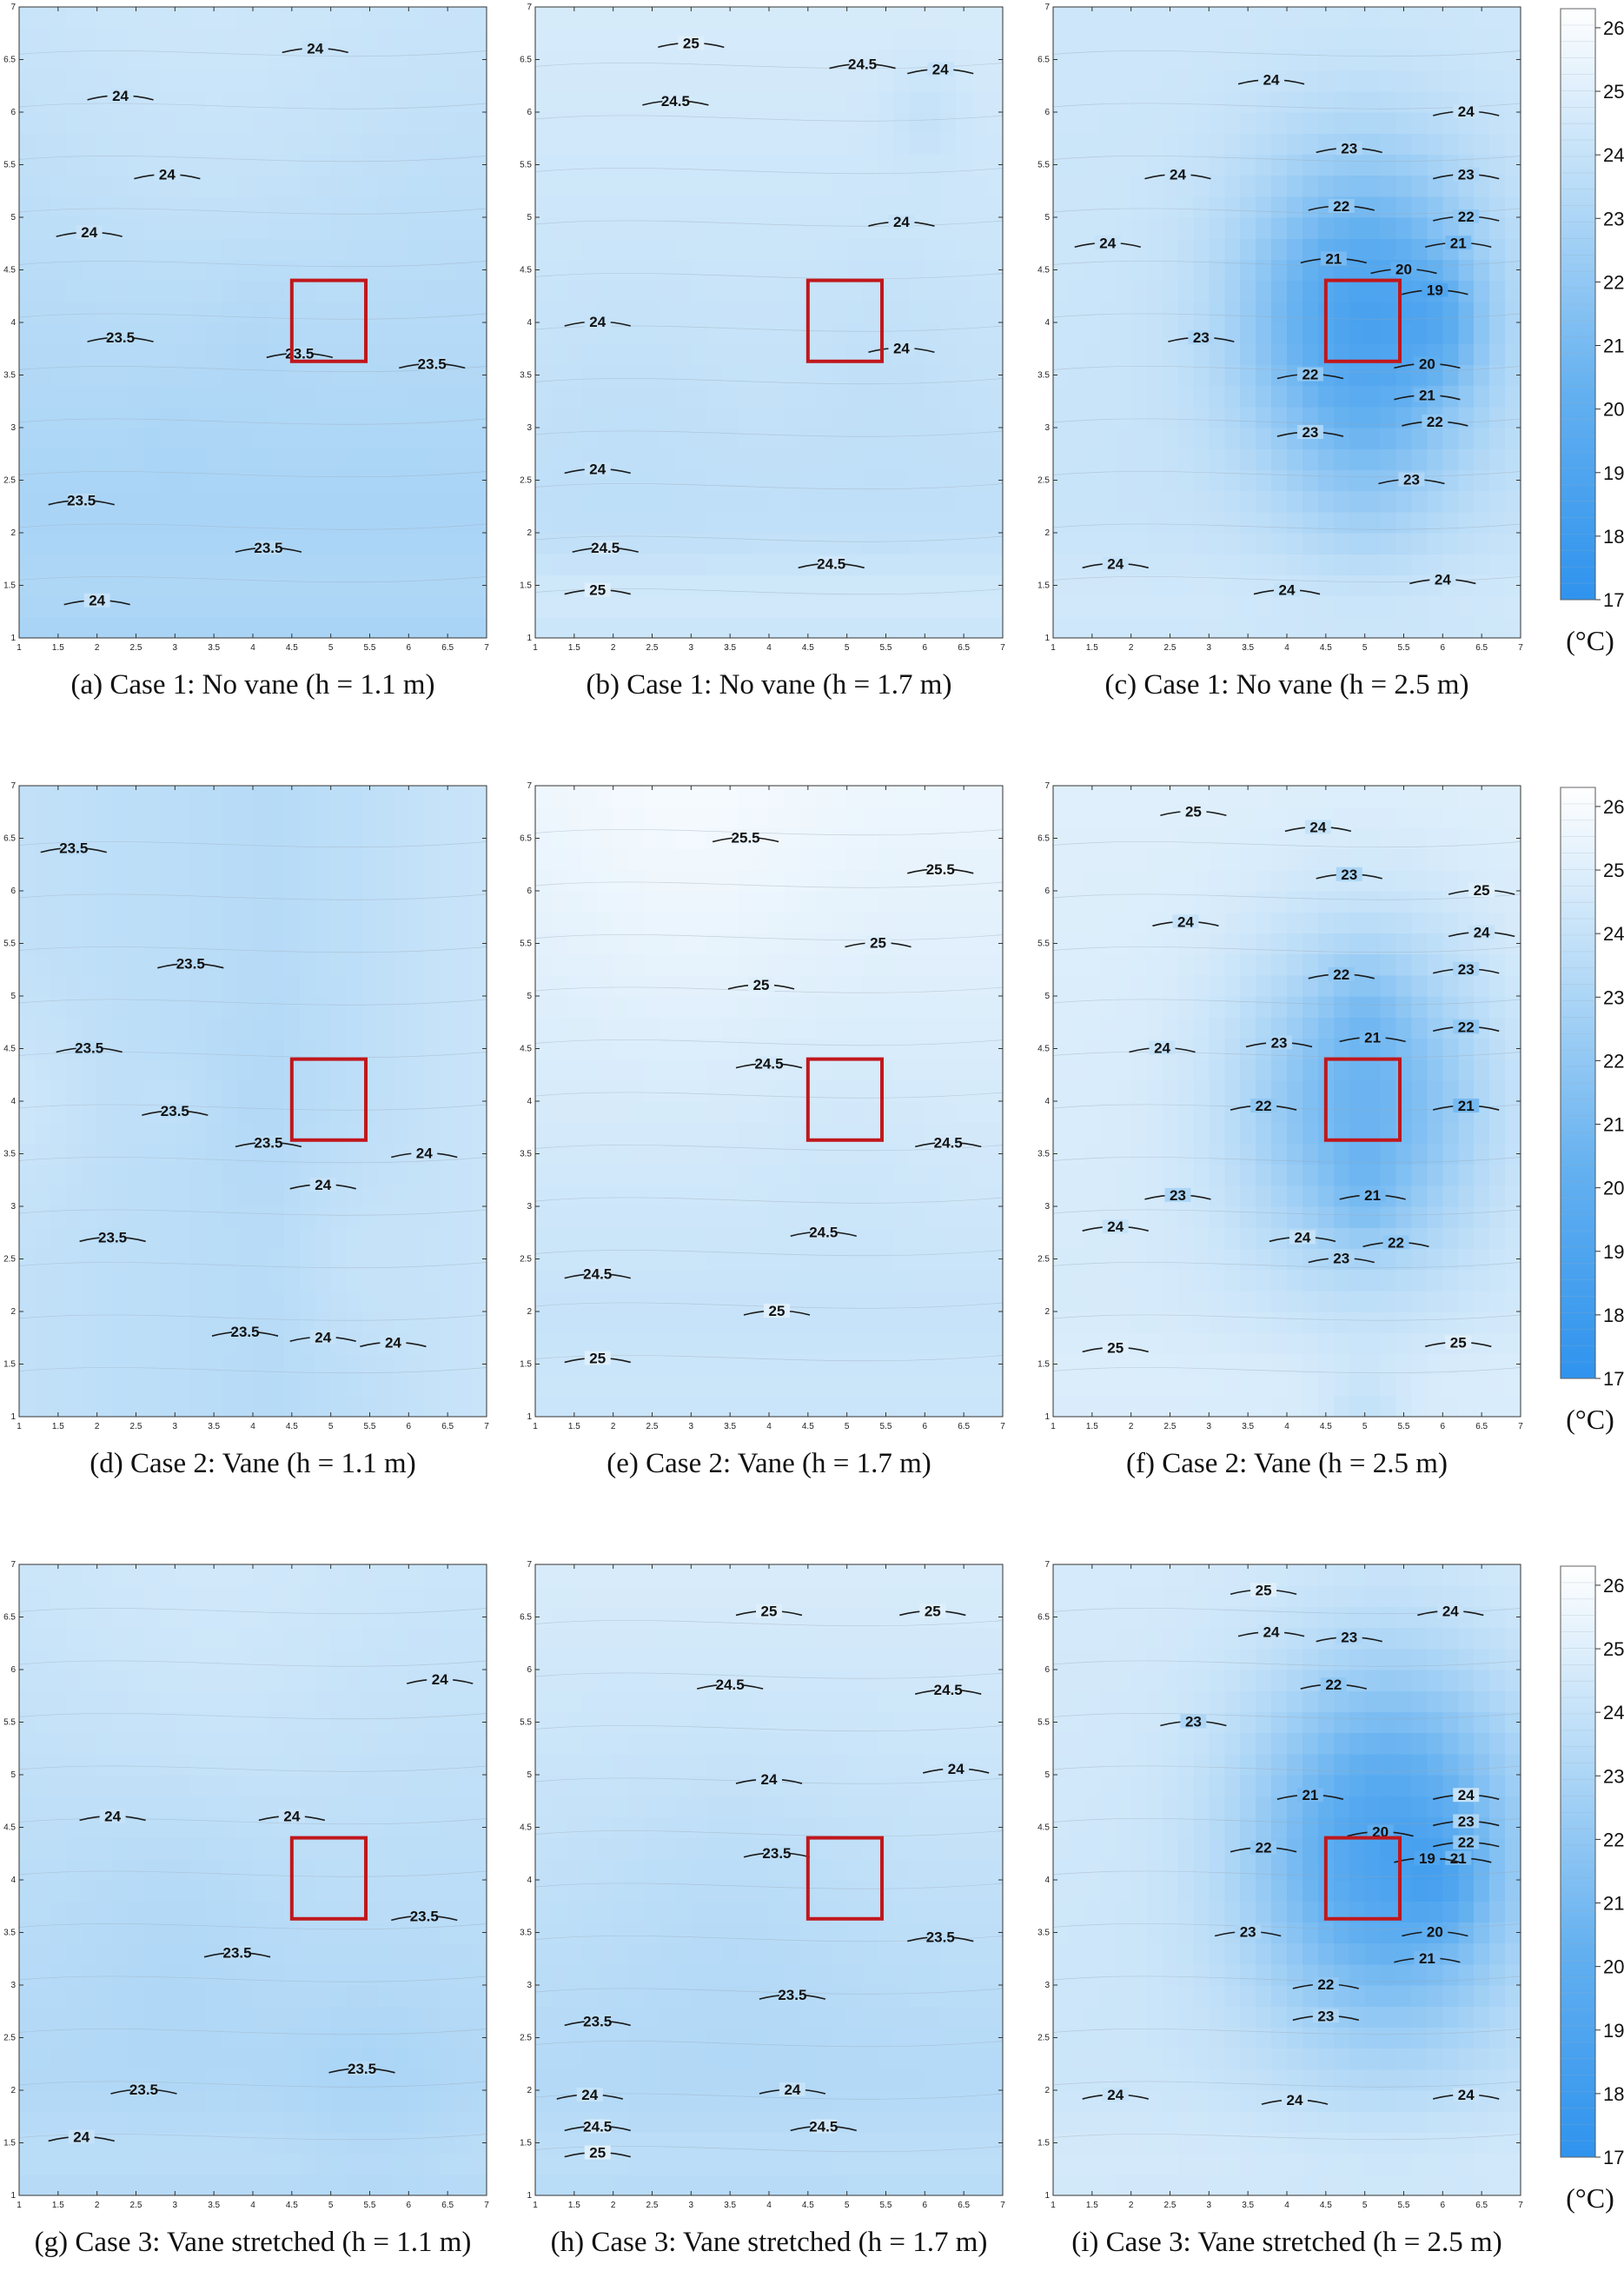  What do you see at coordinates (529, 217) in the screenshot?
I see `y-tick-label: 5` at bounding box center [529, 217].